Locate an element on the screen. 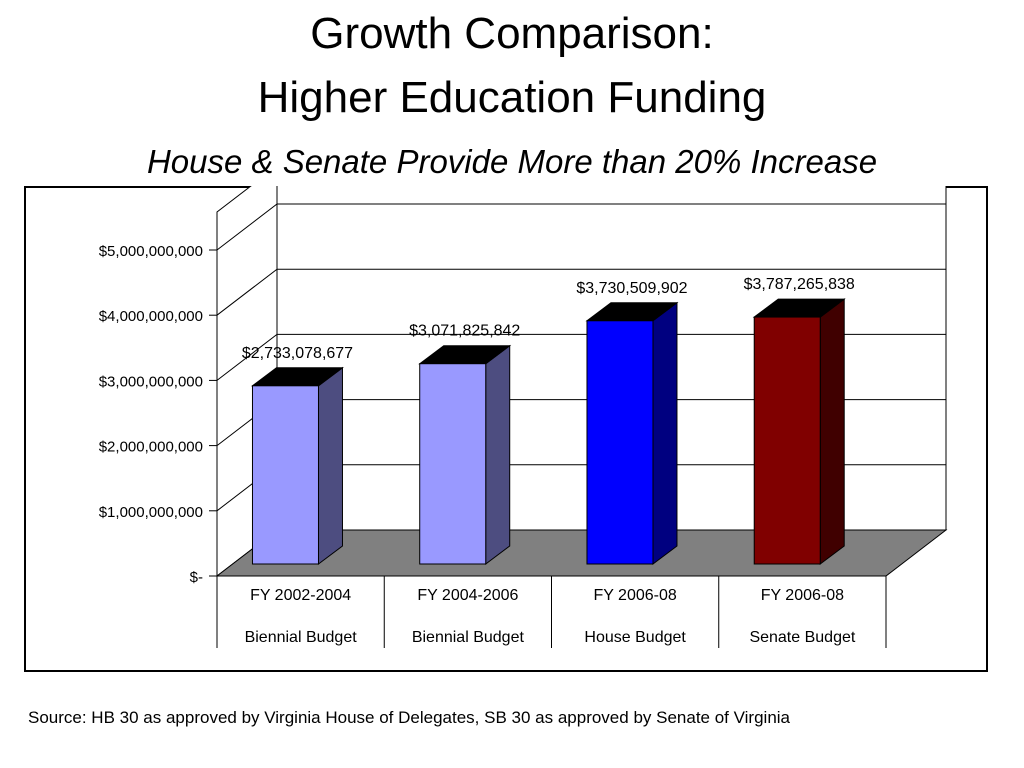 The width and height of the screenshot is (1024, 768). y-tick-label: $2,000,000,000 is located at coordinates (151, 447).